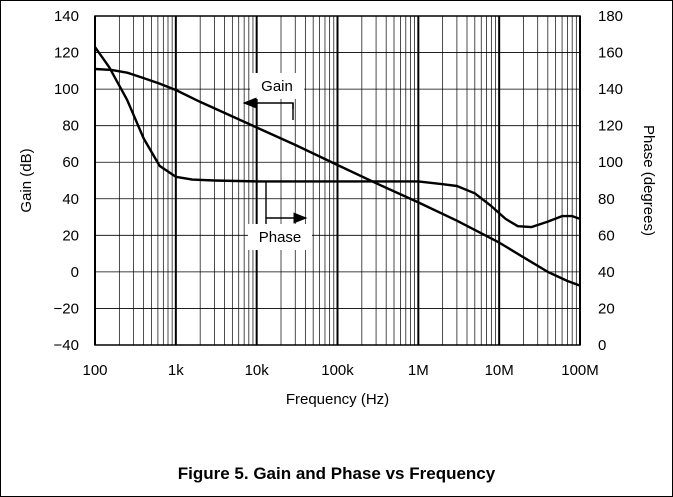 The height and width of the screenshot is (497, 673). What do you see at coordinates (648, 180) in the screenshot?
I see `y-axis-right-label: Phase (degrees)` at bounding box center [648, 180].